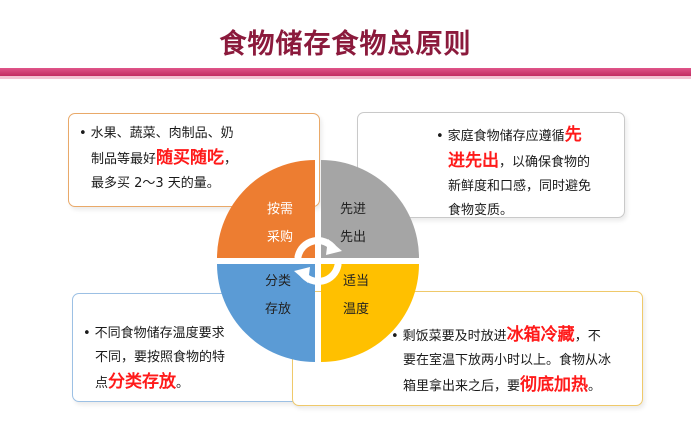 The width and height of the screenshot is (691, 428). I want to click on quadrant-text: 适当, so click(355, 281).